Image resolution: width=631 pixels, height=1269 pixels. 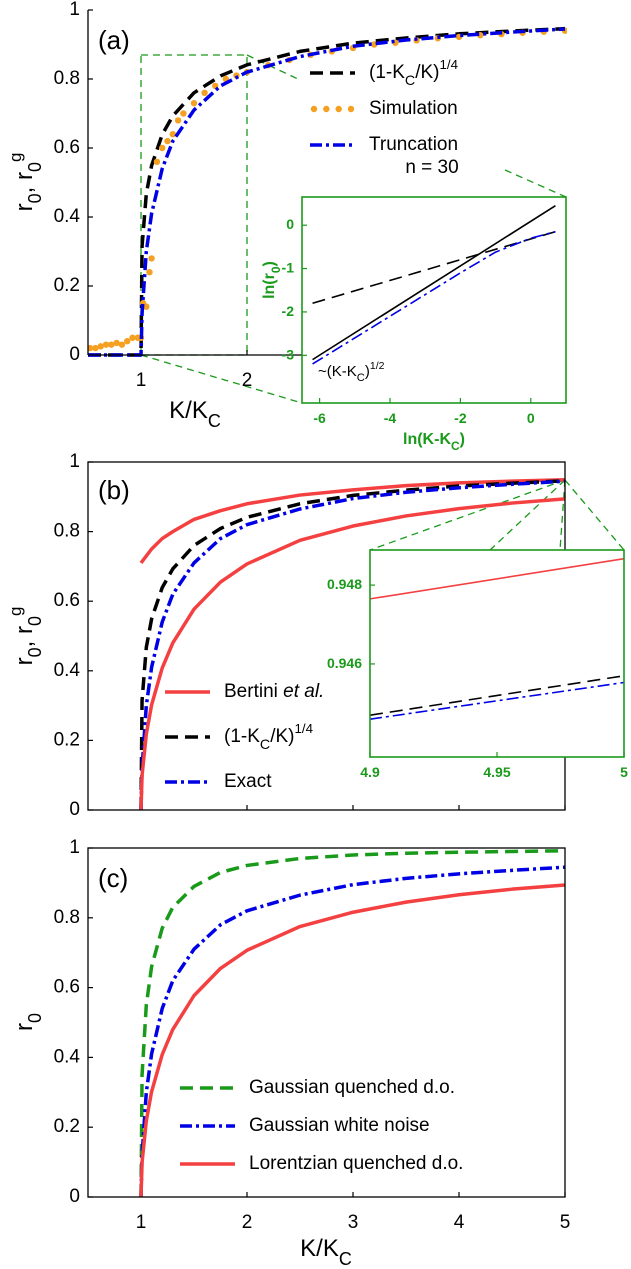 What do you see at coordinates (460, 418) in the screenshot?
I see `x-tick-label: -2` at bounding box center [460, 418].